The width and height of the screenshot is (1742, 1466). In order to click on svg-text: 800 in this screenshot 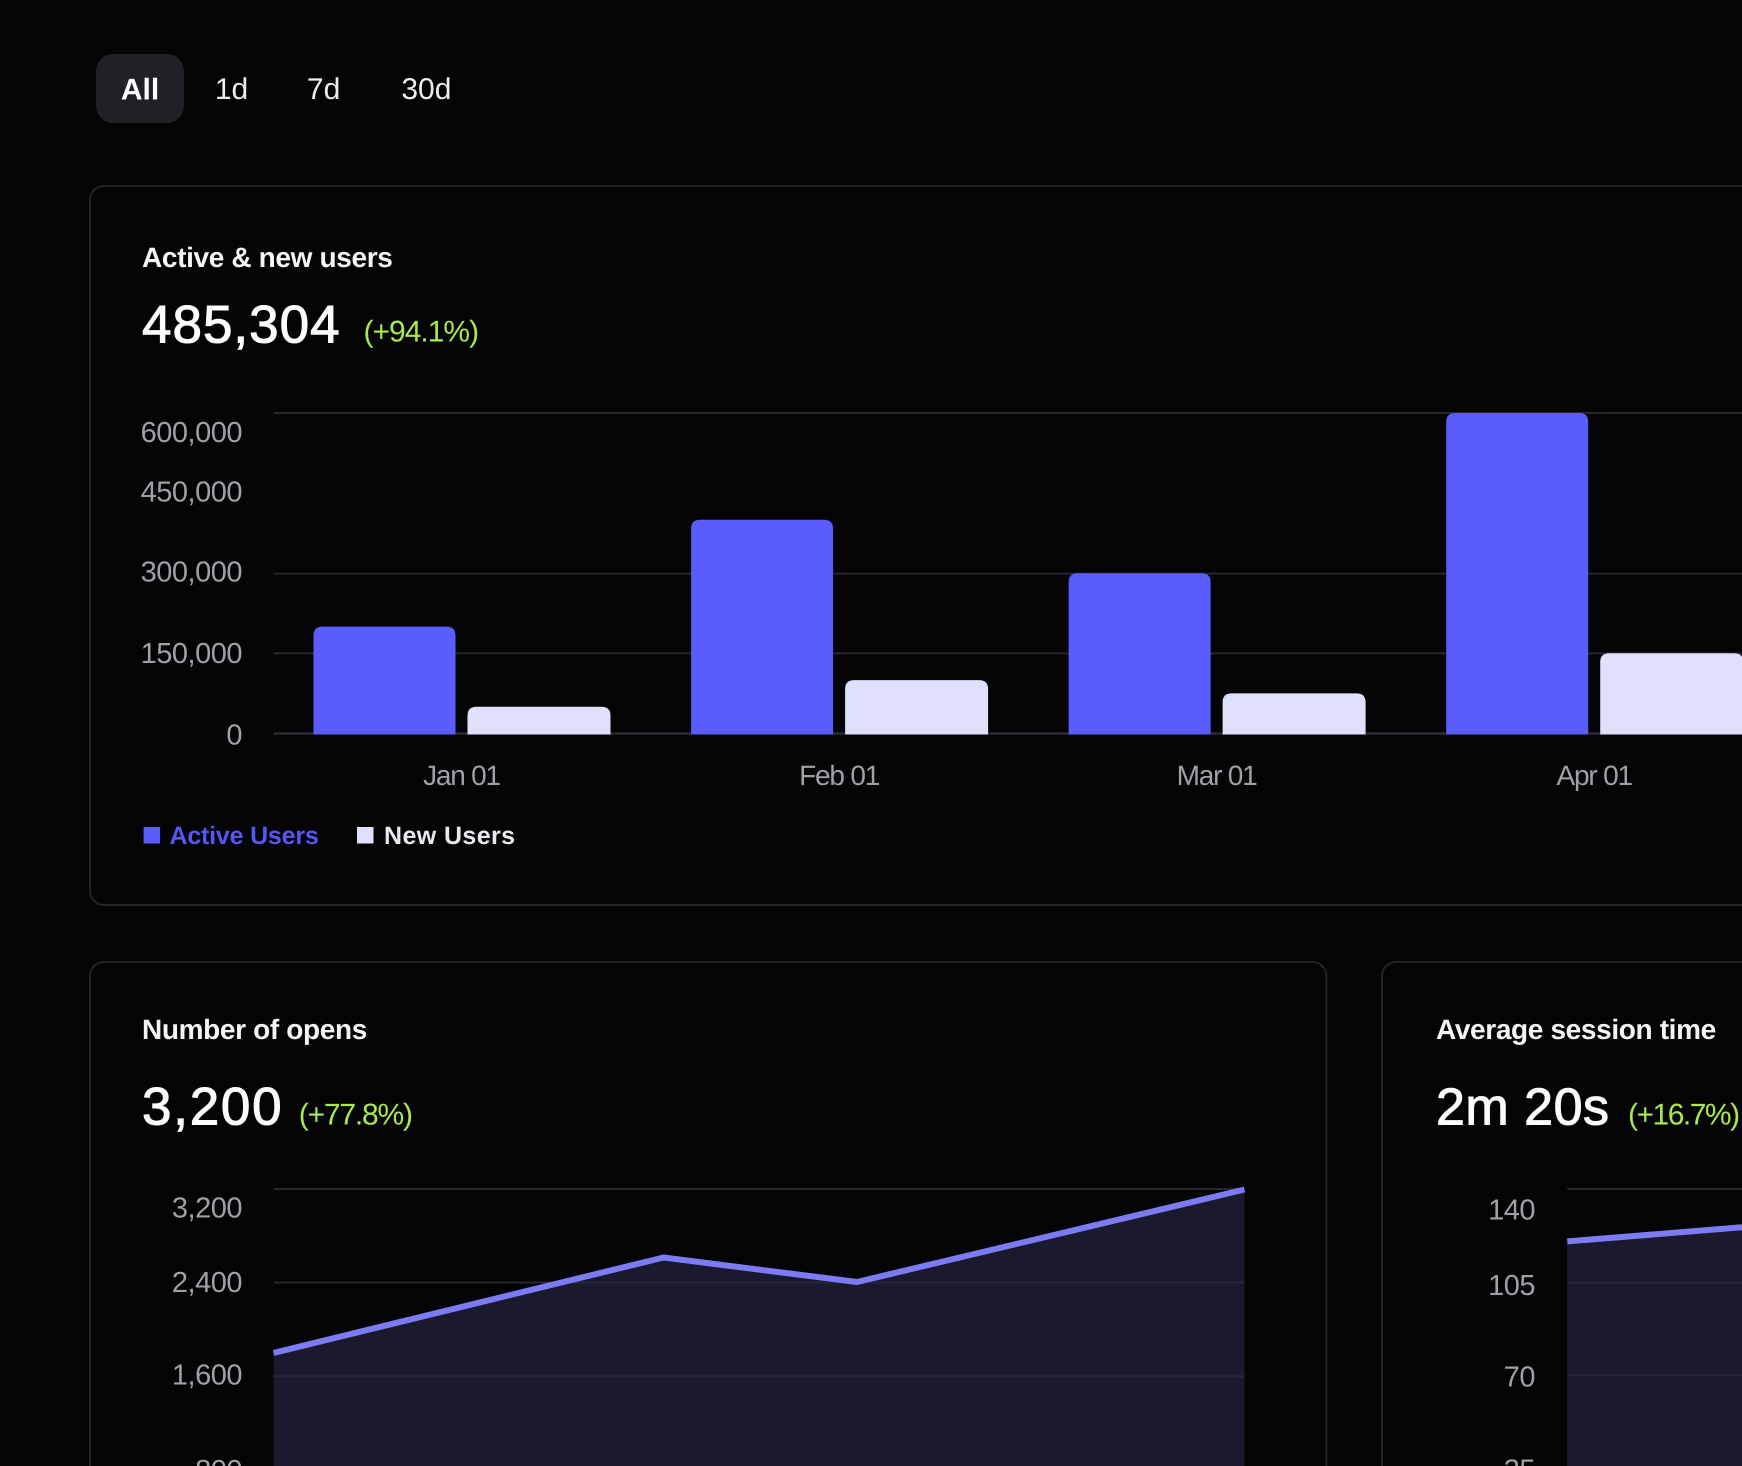, I will do `click(218, 1460)`.